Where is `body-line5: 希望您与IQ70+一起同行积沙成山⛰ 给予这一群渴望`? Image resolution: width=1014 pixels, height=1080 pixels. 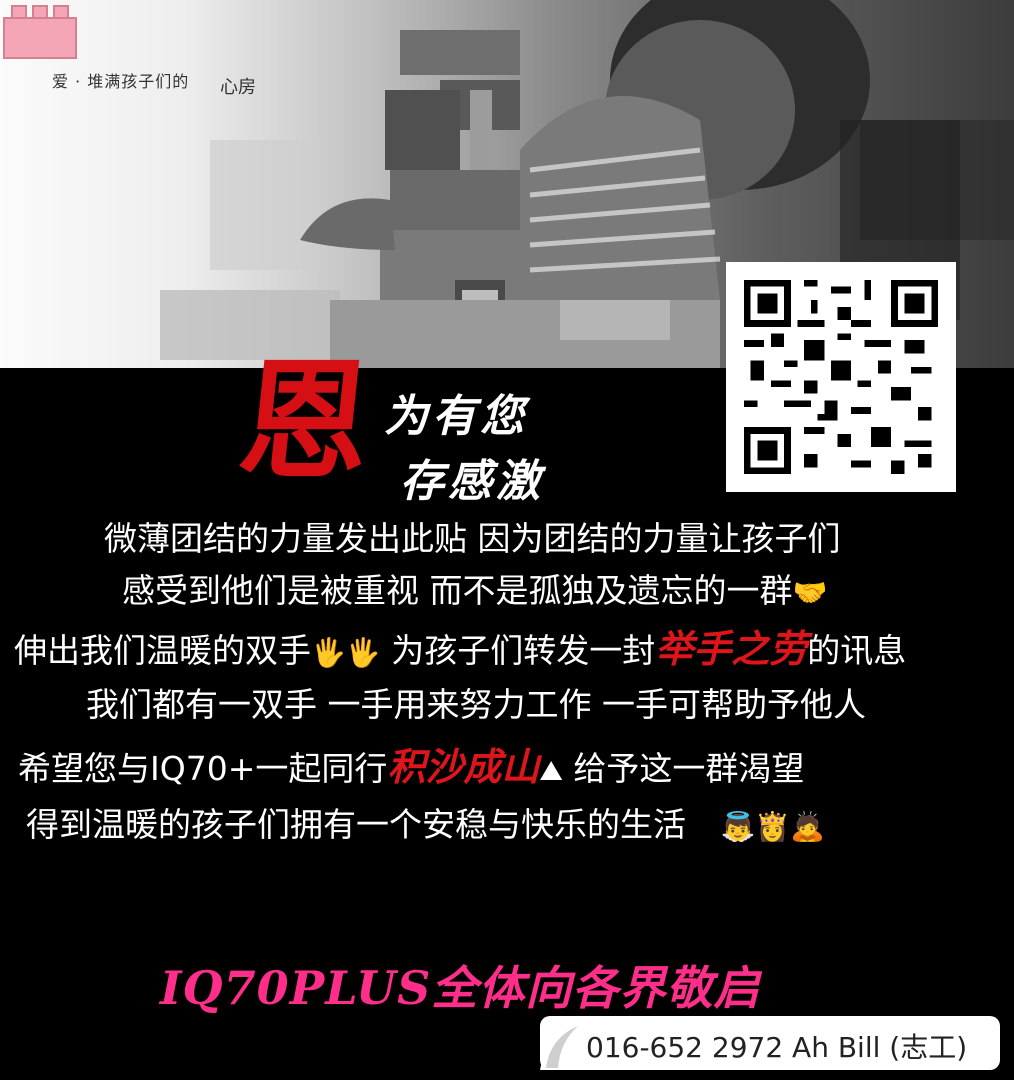
body-line5: 希望您与IQ70+一起同行积沙成山⛰ 给予这一群渴望 is located at coordinates (411, 767).